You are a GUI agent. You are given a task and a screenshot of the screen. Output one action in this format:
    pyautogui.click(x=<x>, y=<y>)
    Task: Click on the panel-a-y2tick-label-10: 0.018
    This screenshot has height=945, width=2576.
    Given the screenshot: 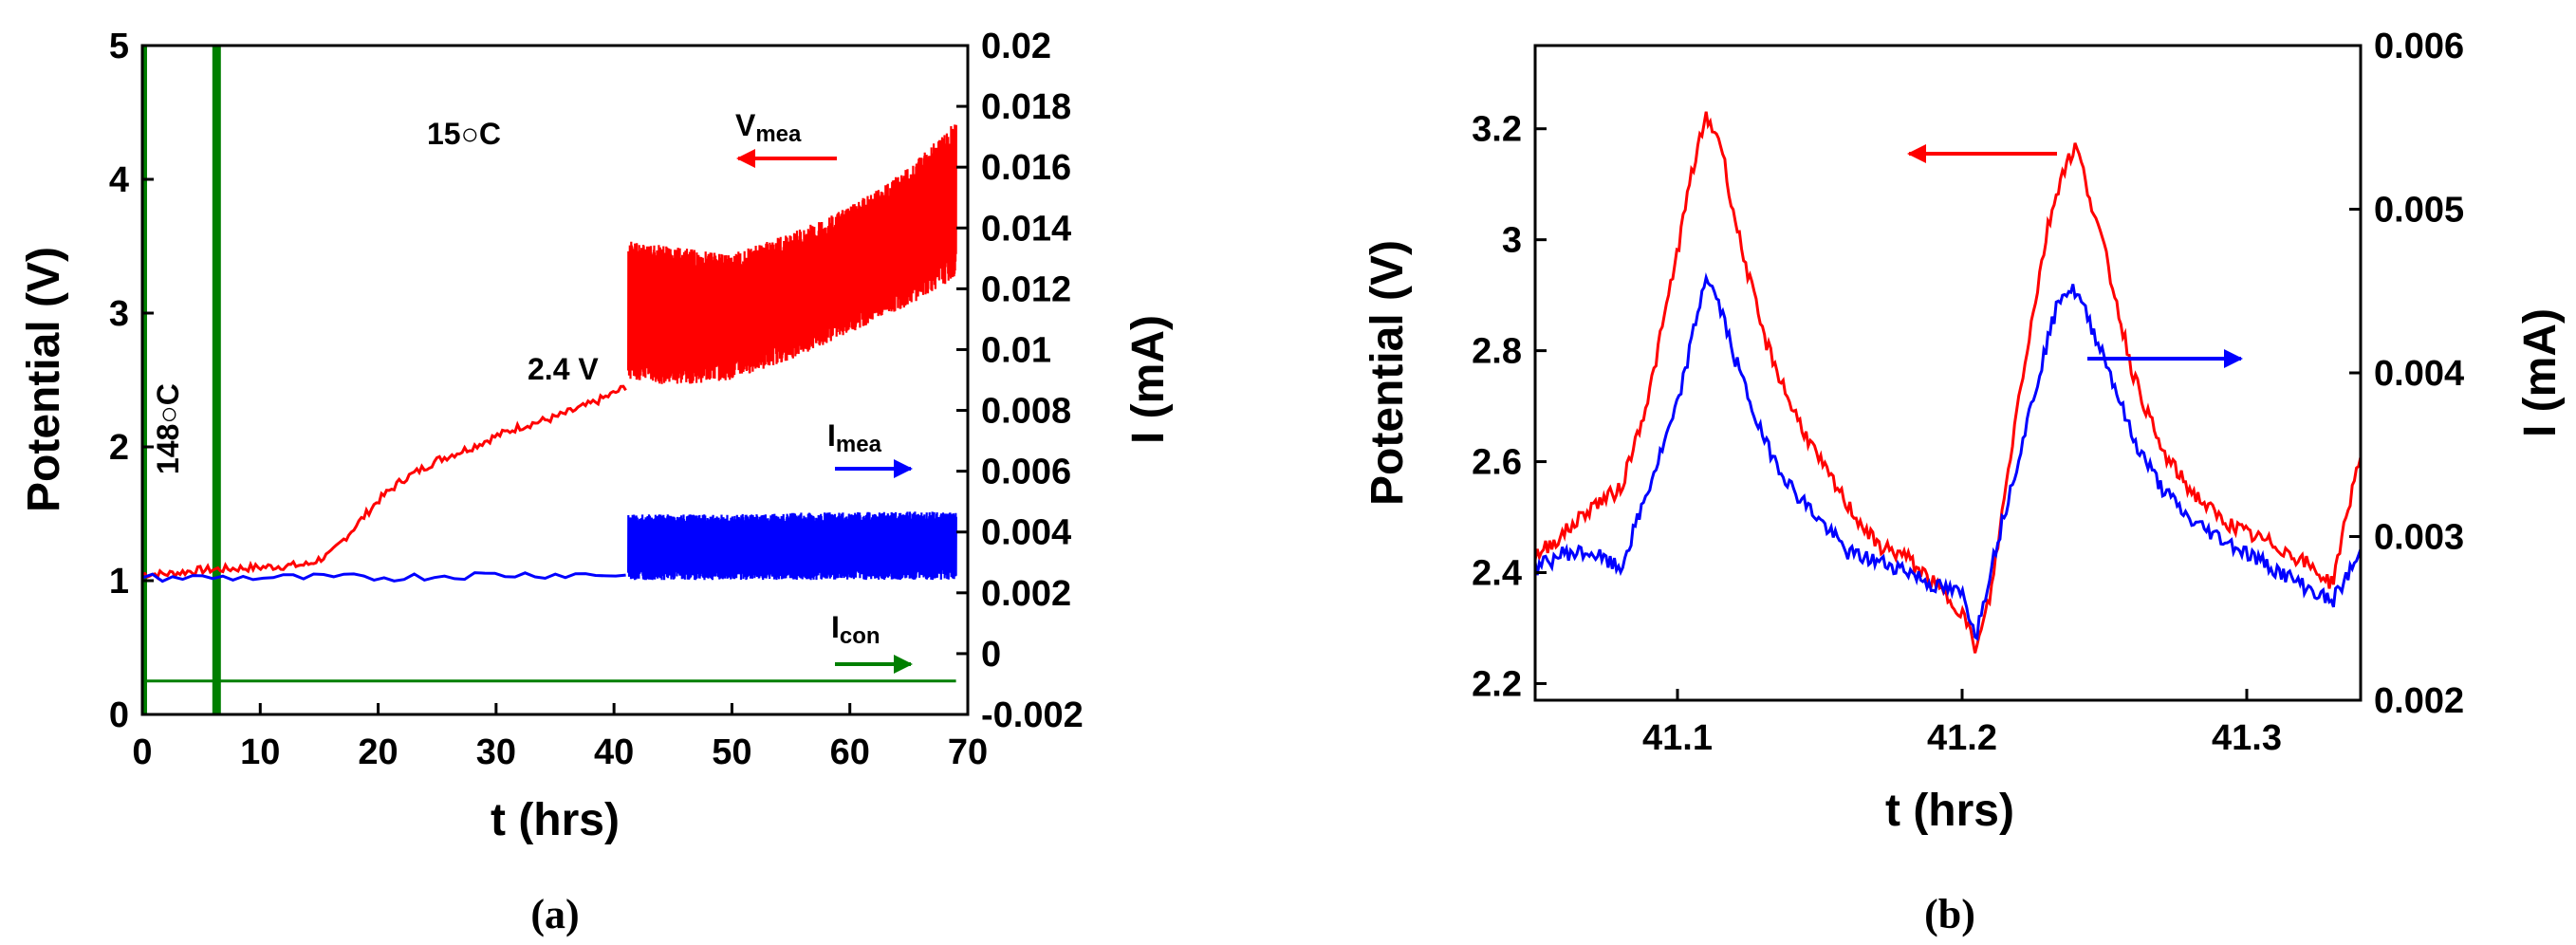 What is the action you would take?
    pyautogui.click(x=1026, y=107)
    